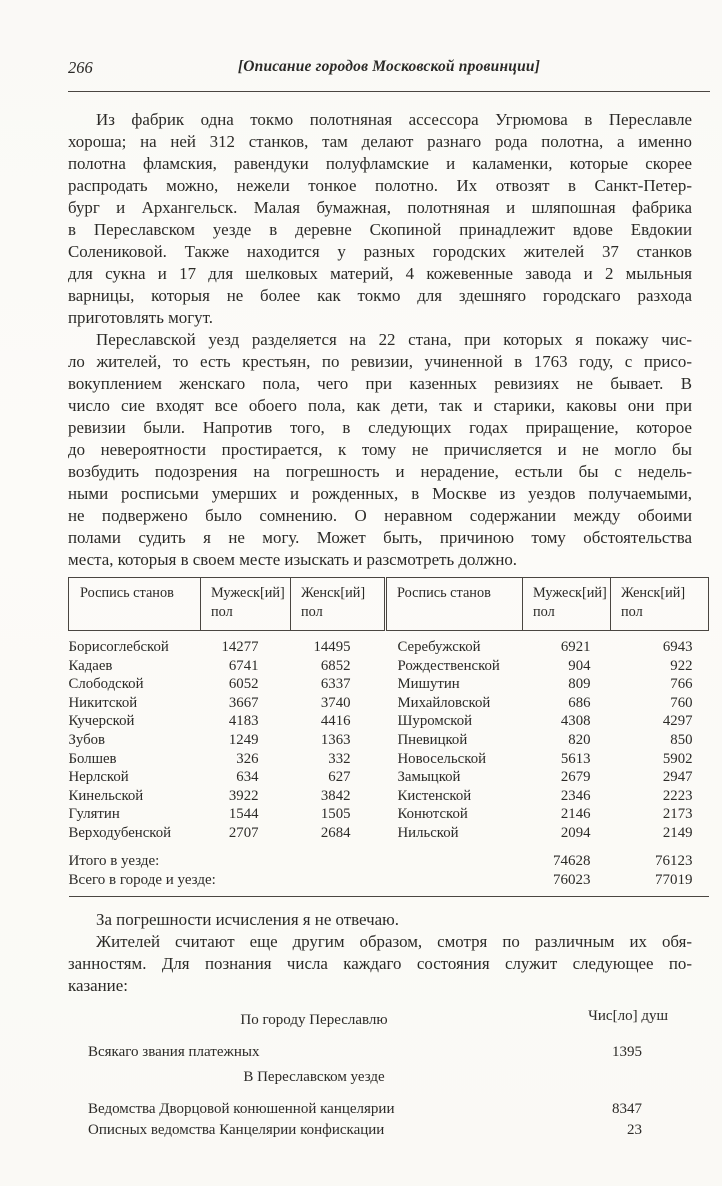 The height and width of the screenshot is (1186, 722). I want to click on population-count-cell: 14277, so click(240, 647).